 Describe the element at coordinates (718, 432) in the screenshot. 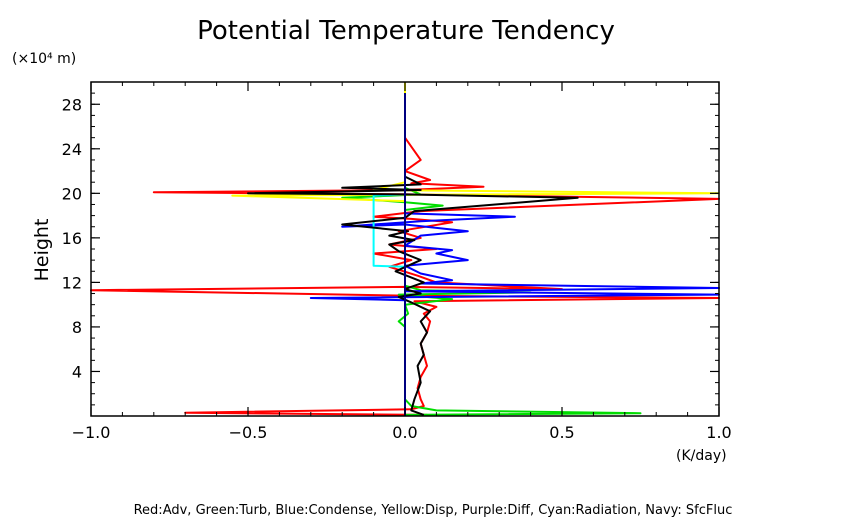

I see `x-tick-label: 1.0` at that location.